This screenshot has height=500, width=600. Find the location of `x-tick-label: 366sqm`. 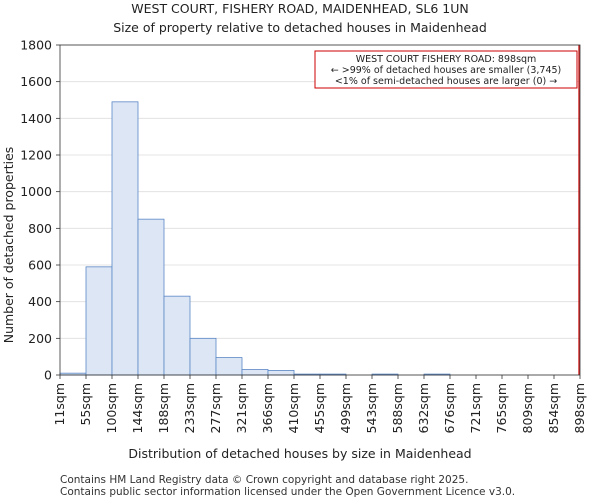

x-tick-label: 366sqm is located at coordinates (267, 408).